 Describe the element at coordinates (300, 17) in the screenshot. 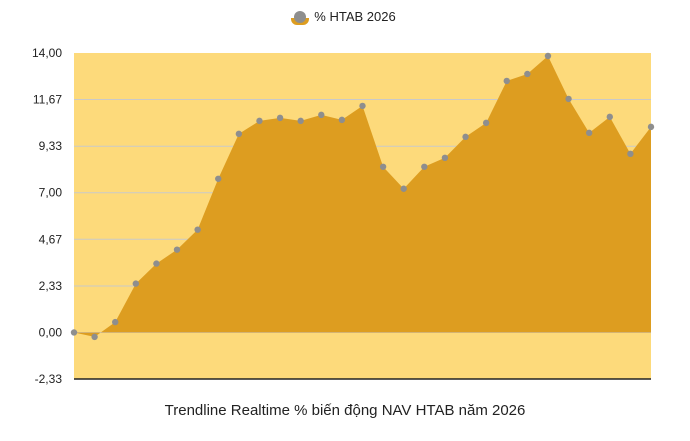

I see `legend-marker-icon` at that location.